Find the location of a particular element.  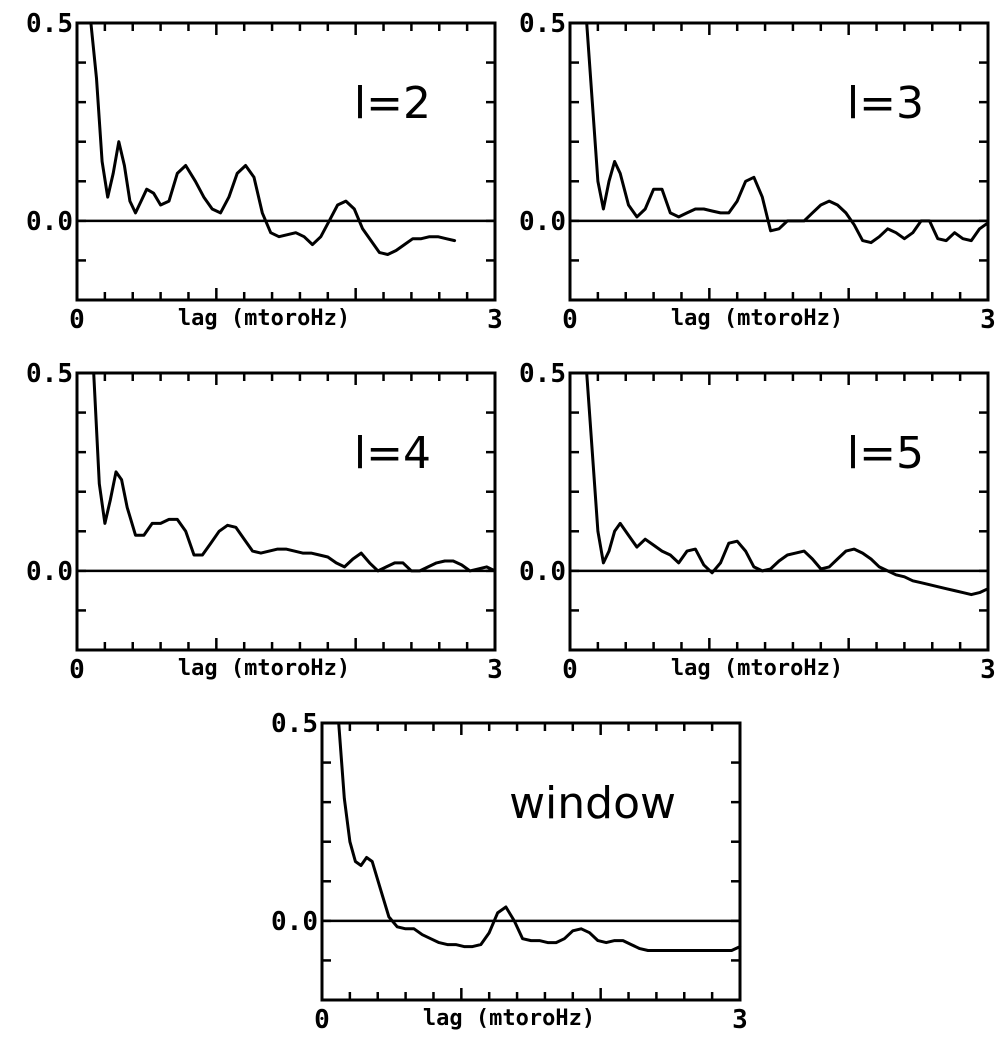

panel-label: l=4 is located at coordinates (392, 453).